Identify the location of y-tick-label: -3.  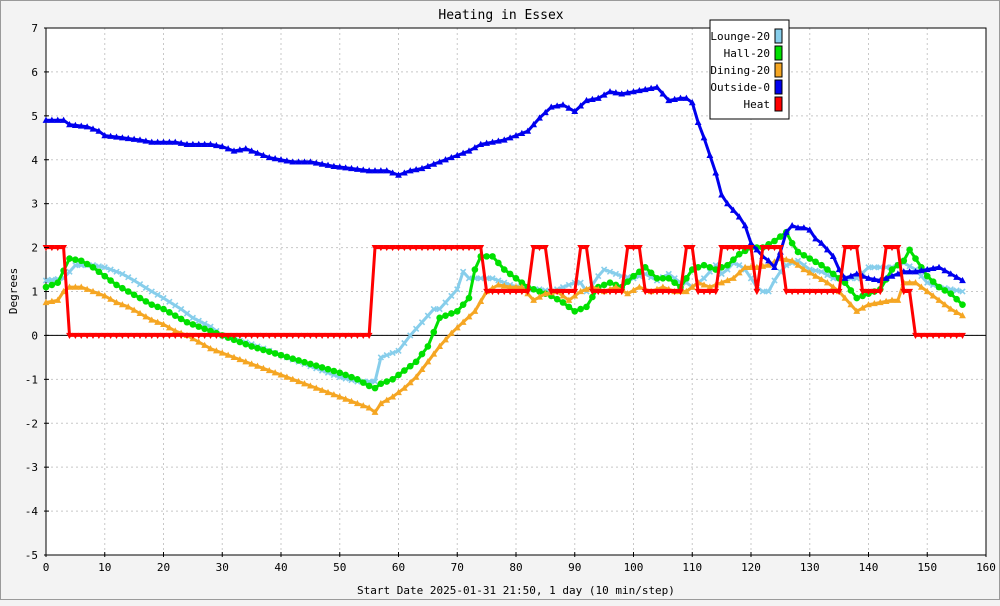
(31, 467).